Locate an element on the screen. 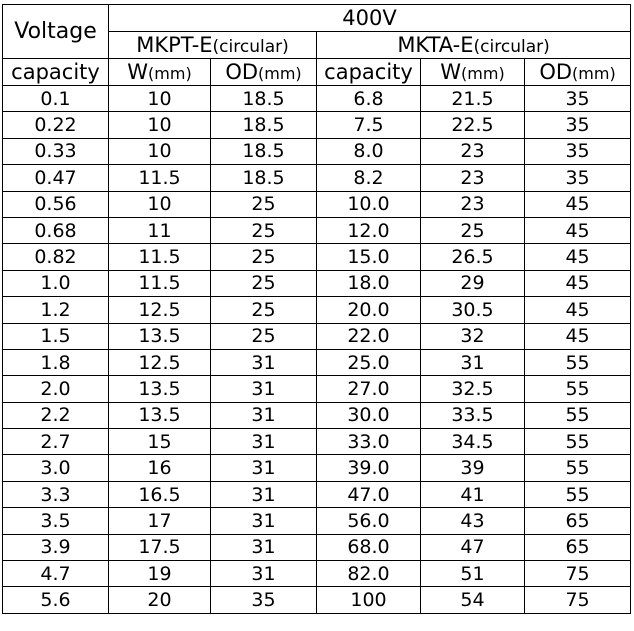  mkpt-w-cell: 19 is located at coordinates (159, 574).